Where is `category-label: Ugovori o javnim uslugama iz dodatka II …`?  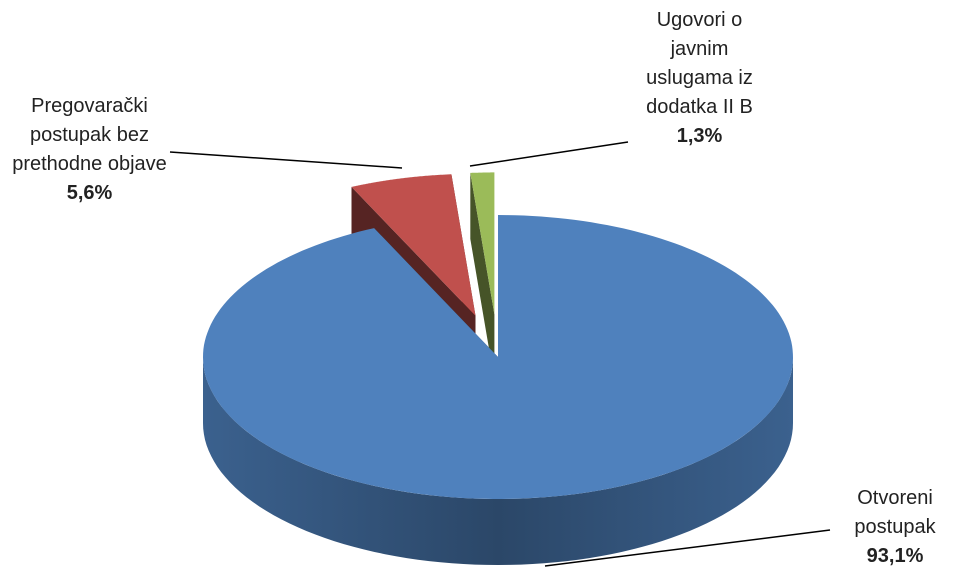 category-label: Ugovori o javnim uslugama iz dodatka II … is located at coordinates (699, 63).